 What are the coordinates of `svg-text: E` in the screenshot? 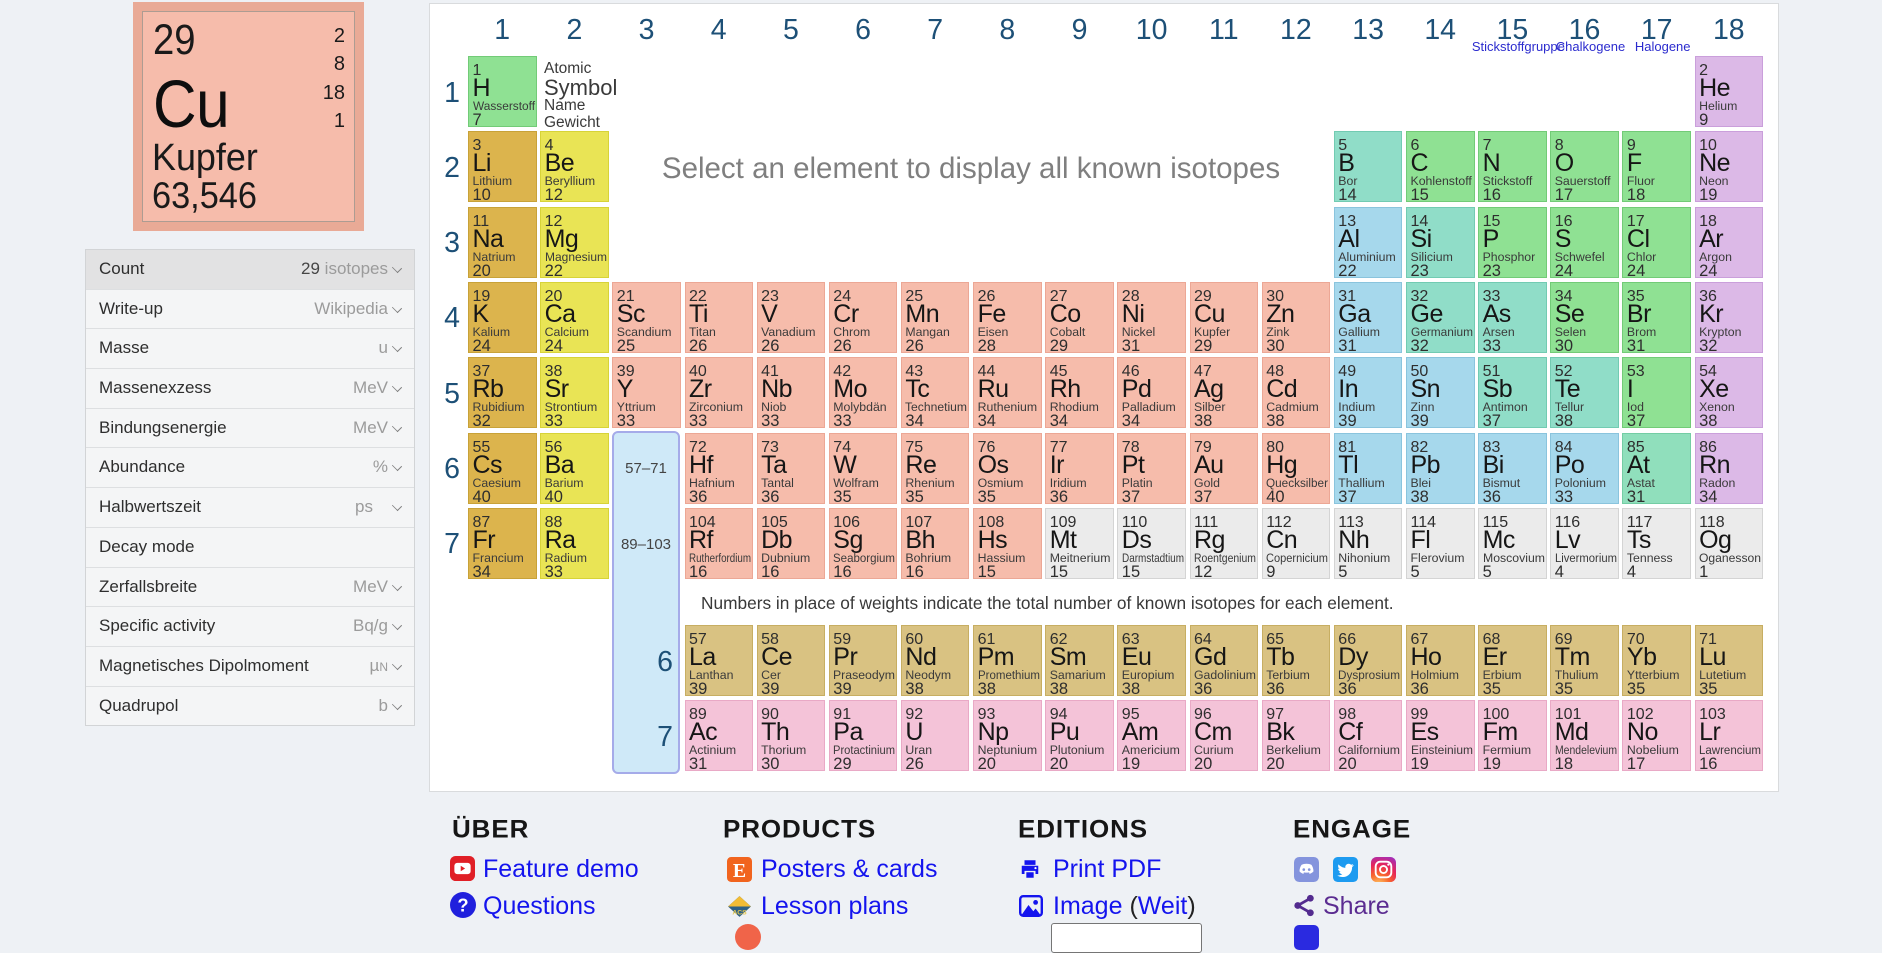 It's located at (739, 871).